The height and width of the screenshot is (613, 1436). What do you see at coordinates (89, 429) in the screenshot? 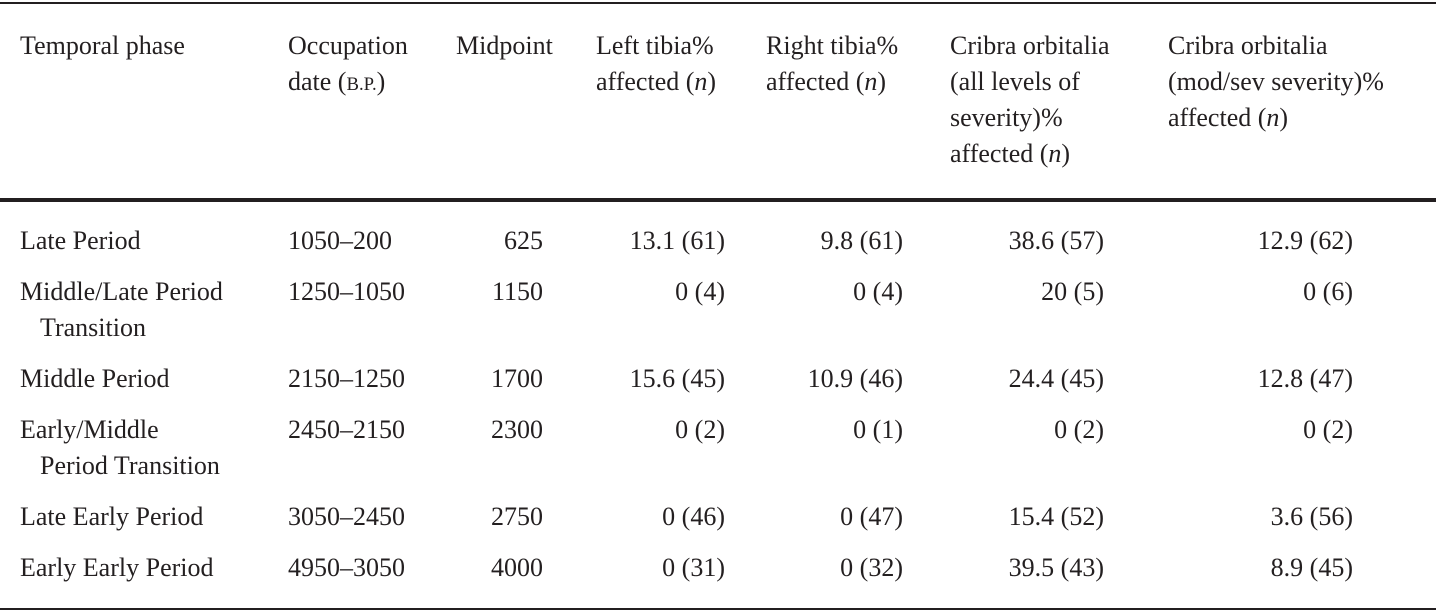
I see `row-label-line: Early/Middle` at bounding box center [89, 429].